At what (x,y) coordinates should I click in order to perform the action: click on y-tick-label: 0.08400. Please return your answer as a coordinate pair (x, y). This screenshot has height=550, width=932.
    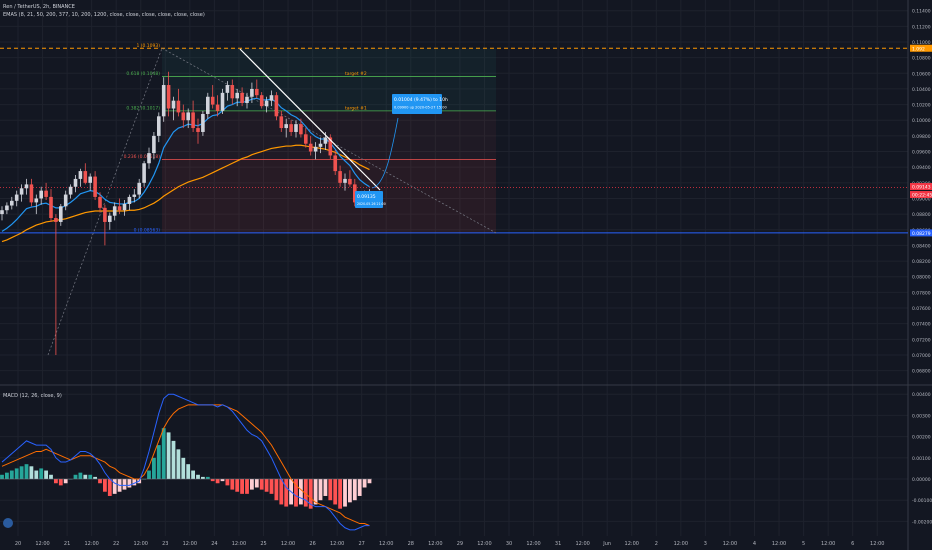
    Looking at the image, I should click on (921, 246).